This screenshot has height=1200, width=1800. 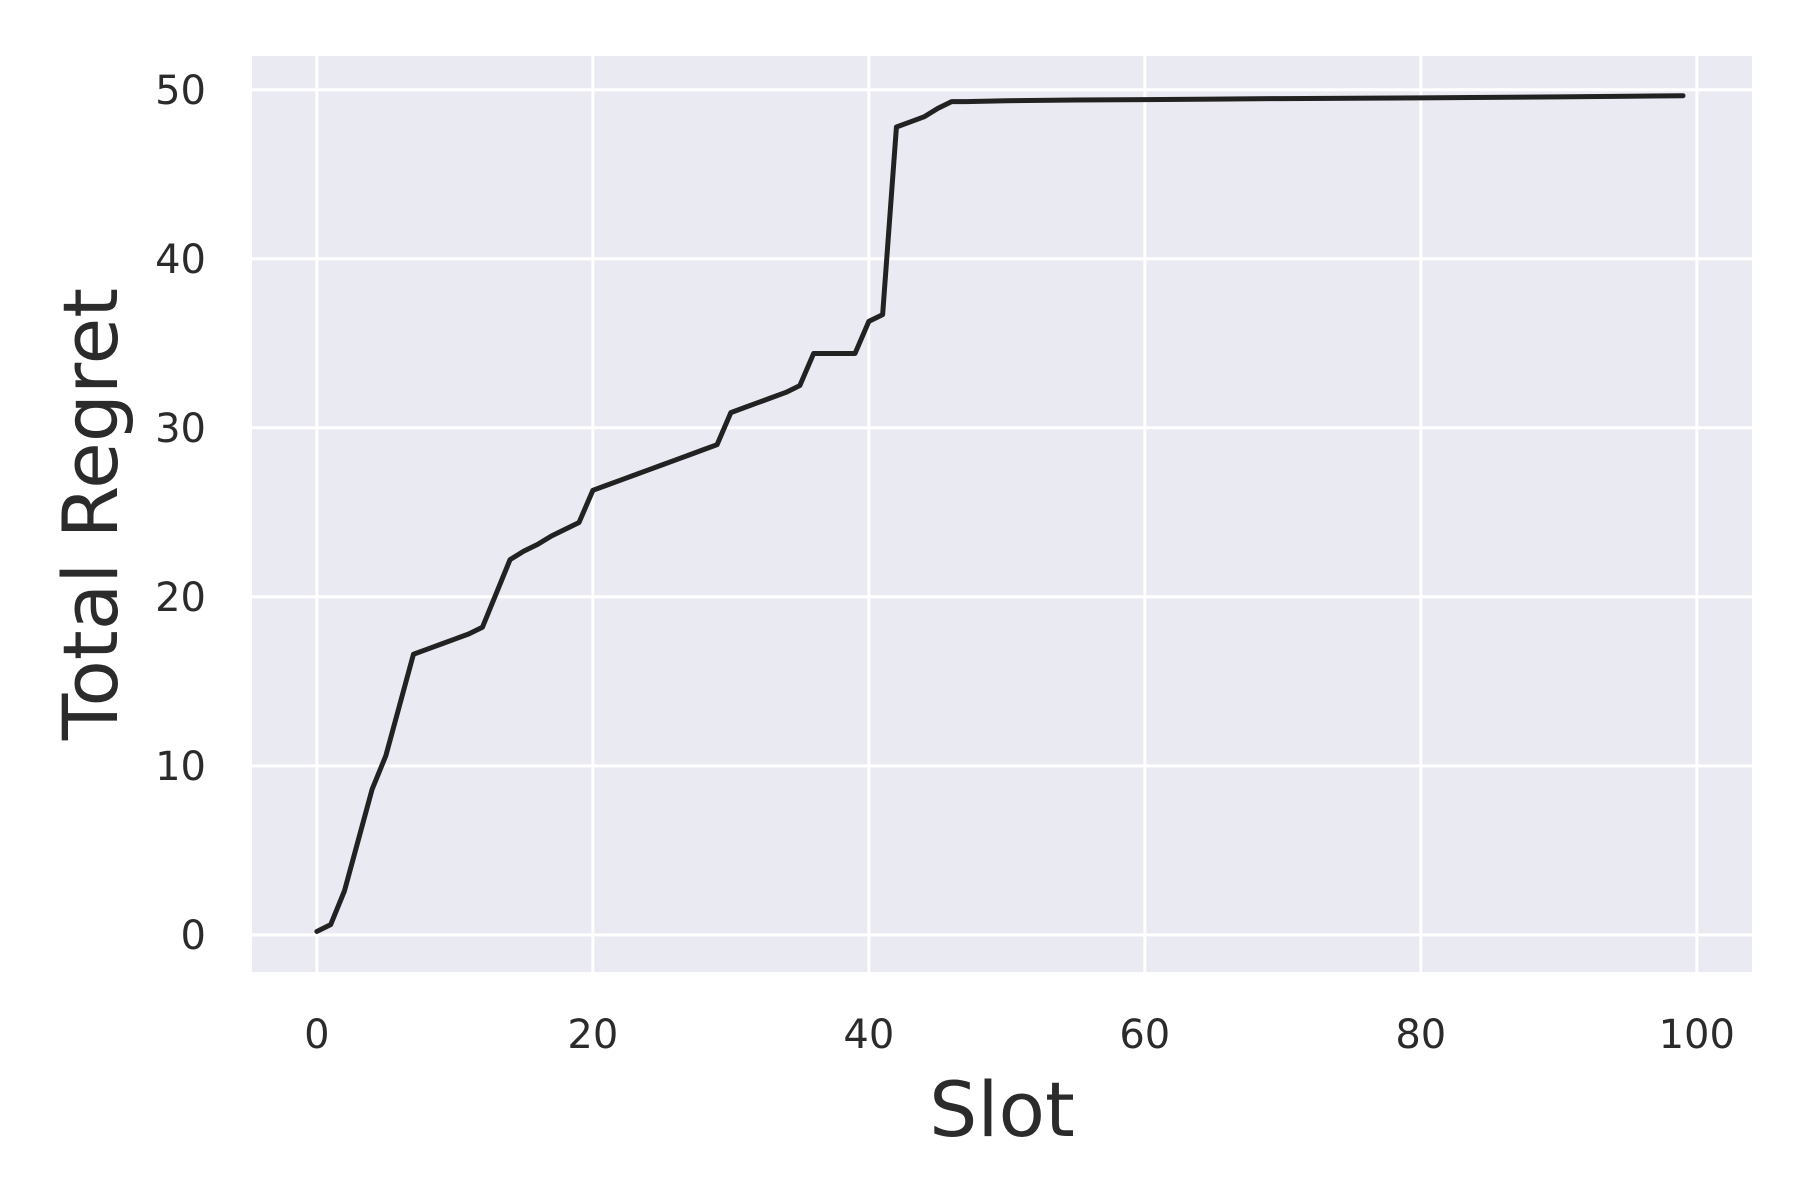 I want to click on y-tick-label: 50, so click(x=180, y=91).